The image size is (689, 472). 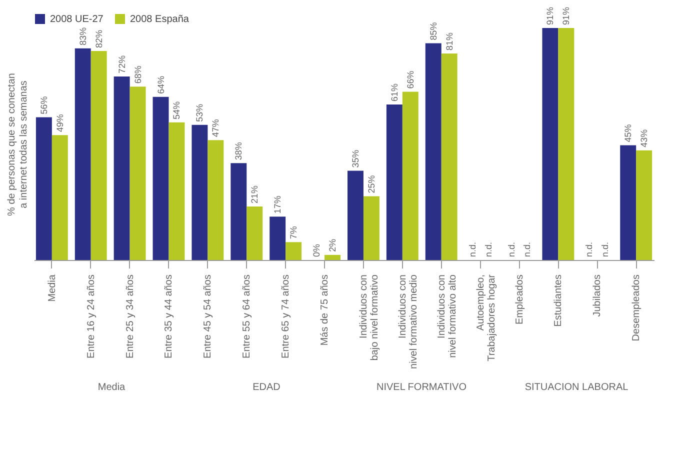 What do you see at coordinates (77, 19) in the screenshot?
I see `legend-label: 2008 UE-27` at bounding box center [77, 19].